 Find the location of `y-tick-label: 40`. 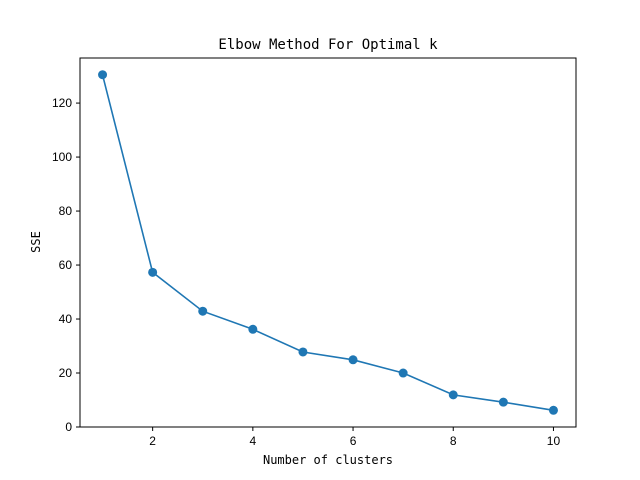

y-tick-label: 40 is located at coordinates (66, 319).